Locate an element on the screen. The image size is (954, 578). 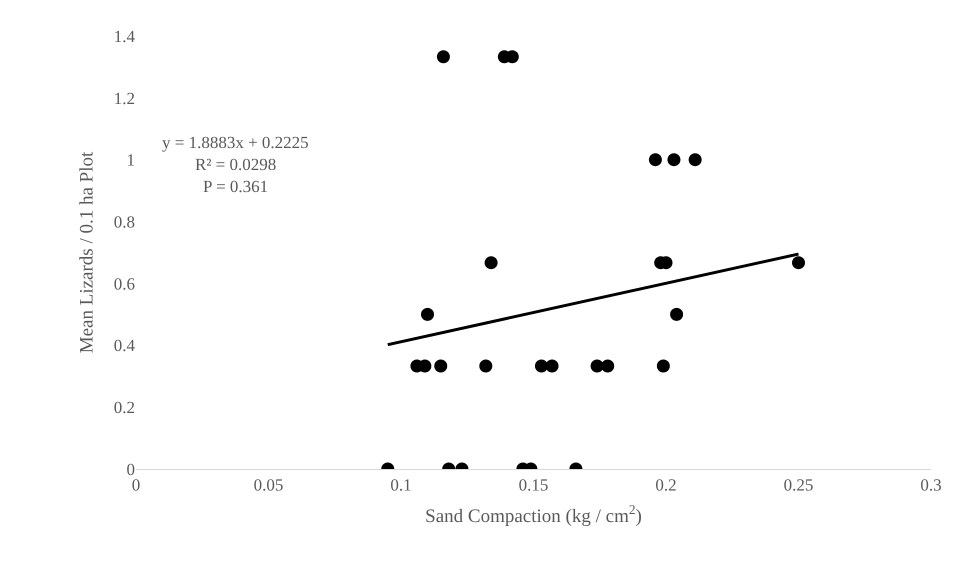
y-tick-label: 0.2 is located at coordinates (124, 408).